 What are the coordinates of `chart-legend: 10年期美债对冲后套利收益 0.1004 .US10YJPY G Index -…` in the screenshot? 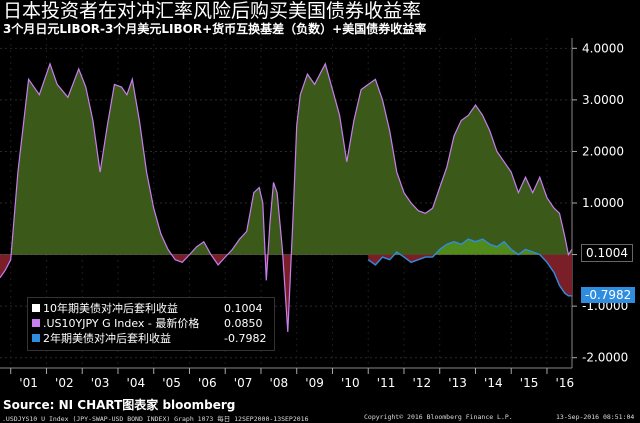 It's located at (151, 324).